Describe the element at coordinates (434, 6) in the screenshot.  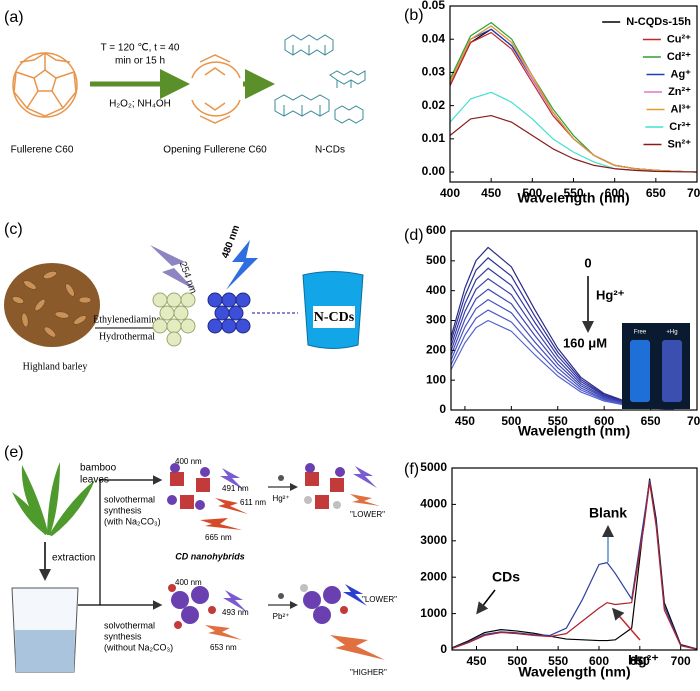
I see `y-tick-label: 0.05` at that location.